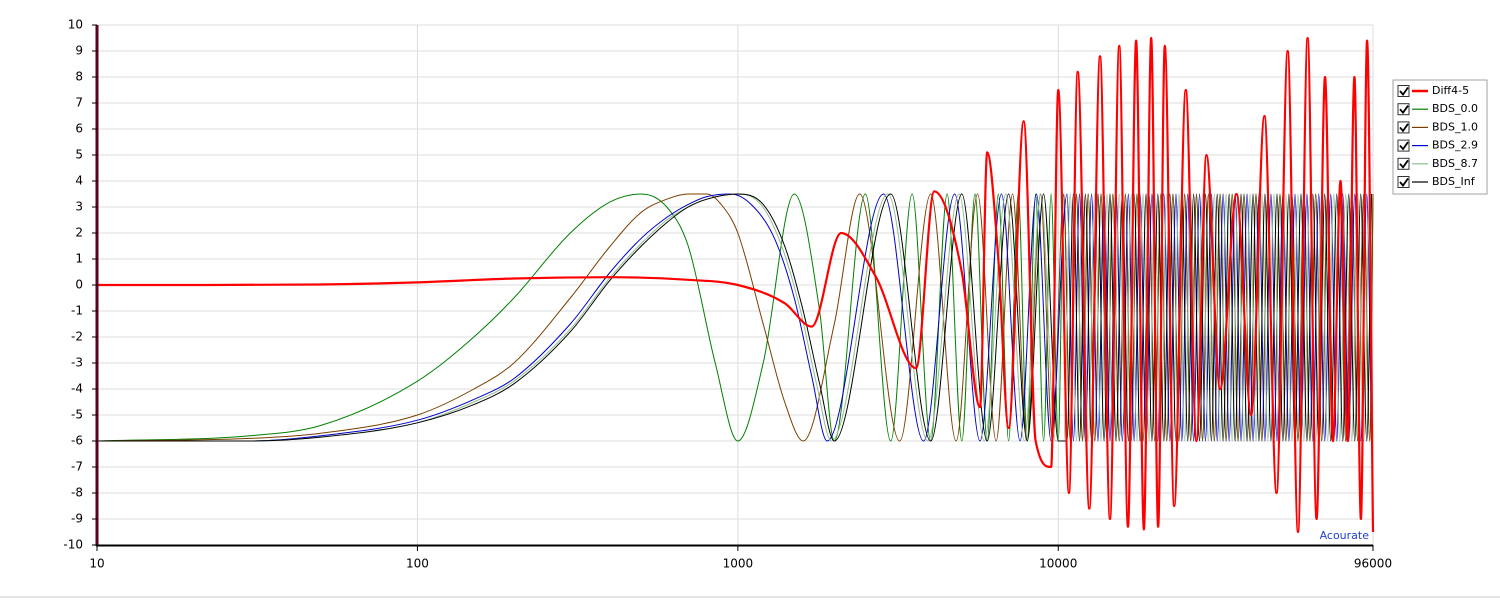  I want to click on legend-label: BDS_Inf, so click(1454, 181).